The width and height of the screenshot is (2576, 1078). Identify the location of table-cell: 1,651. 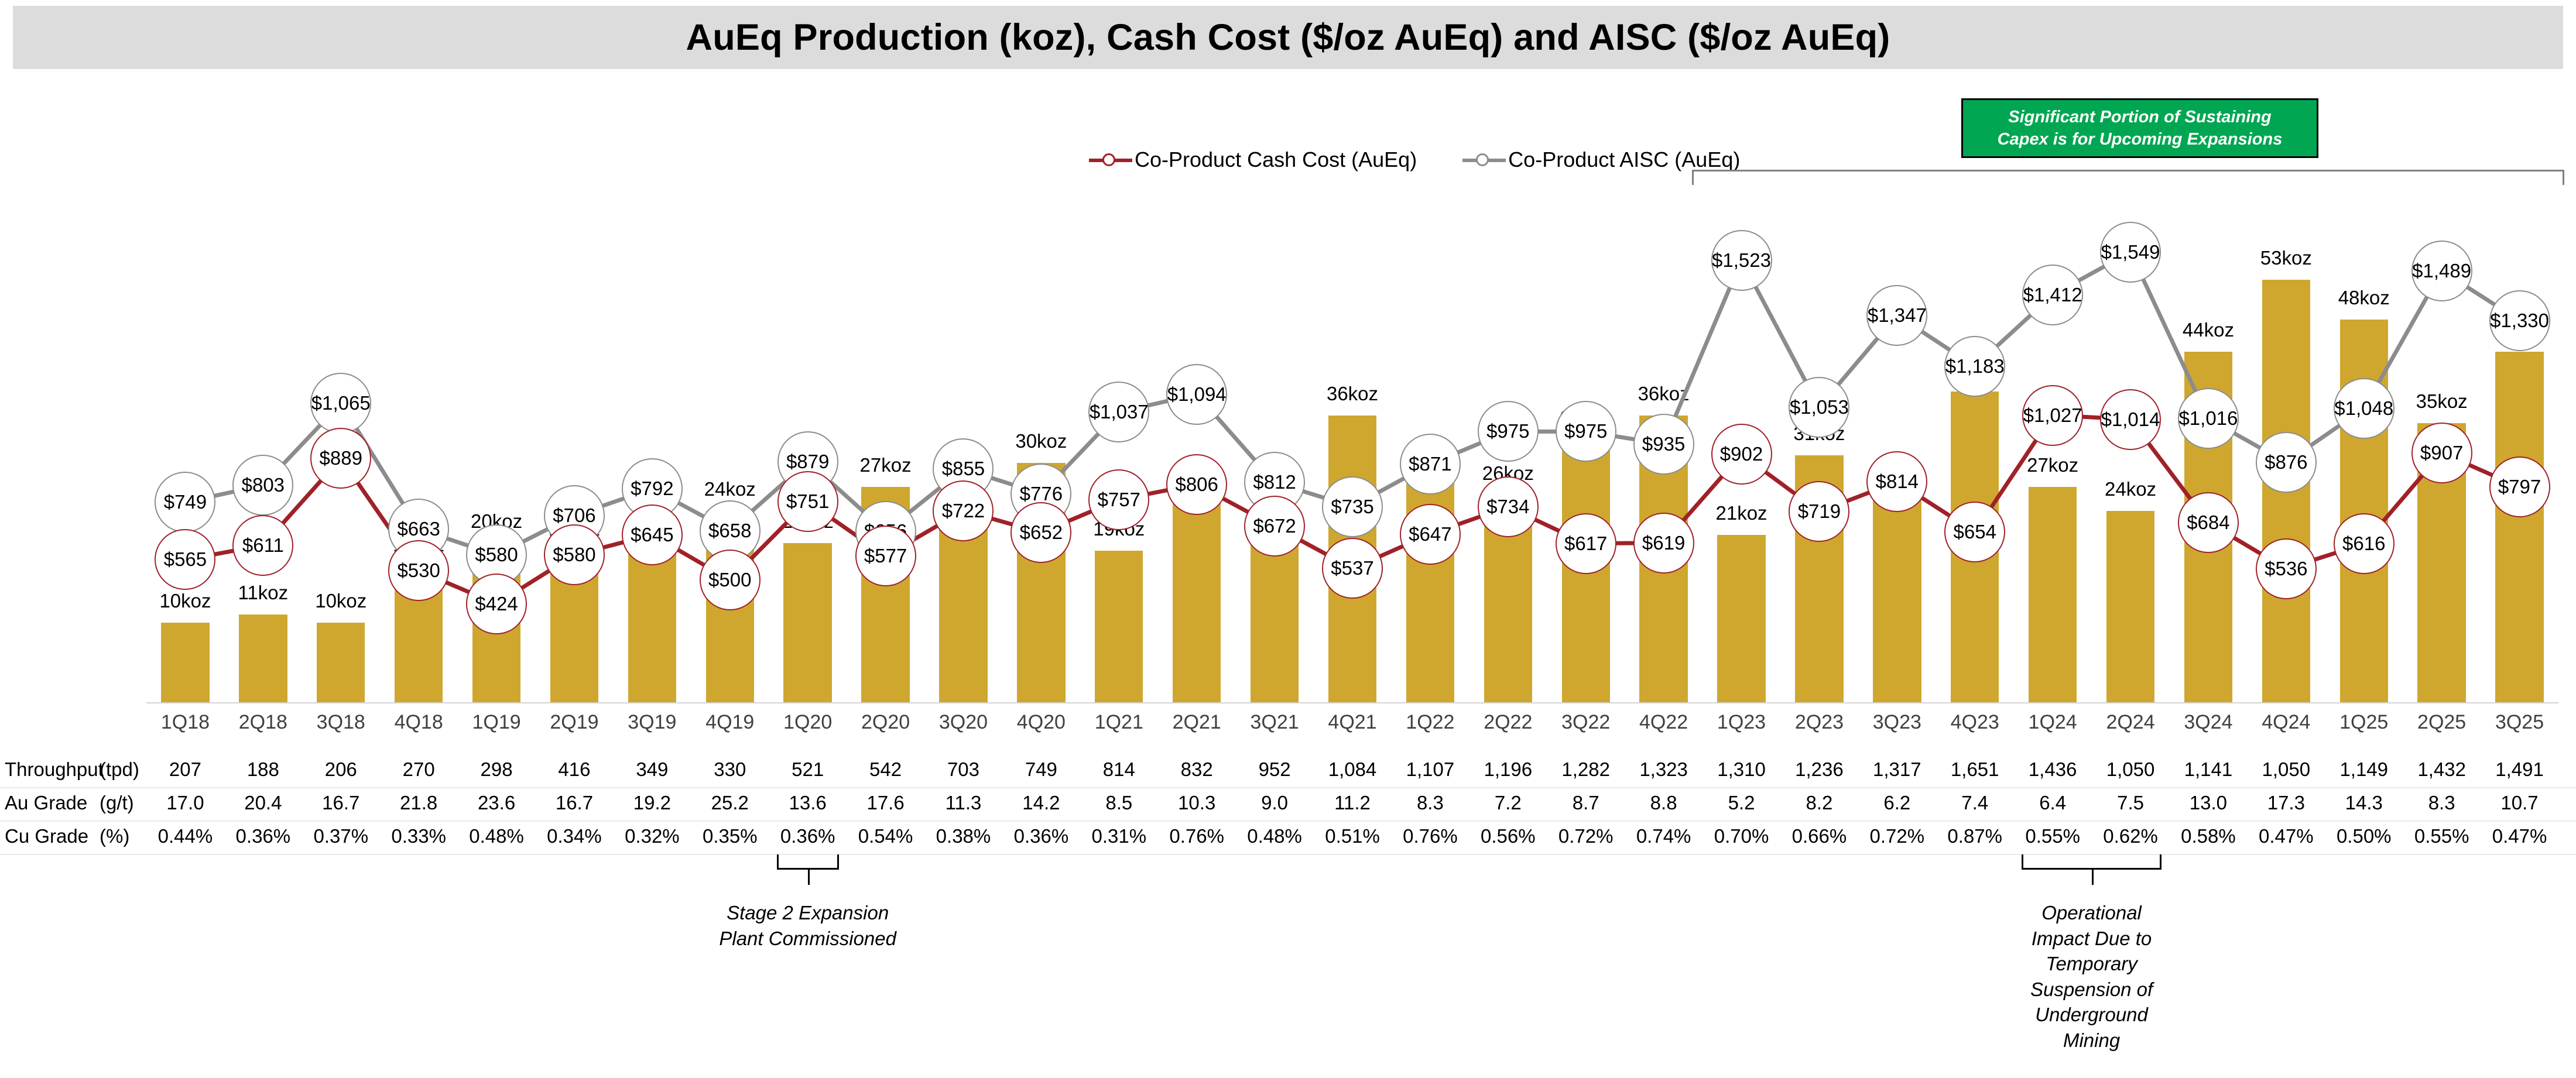
(1974, 769).